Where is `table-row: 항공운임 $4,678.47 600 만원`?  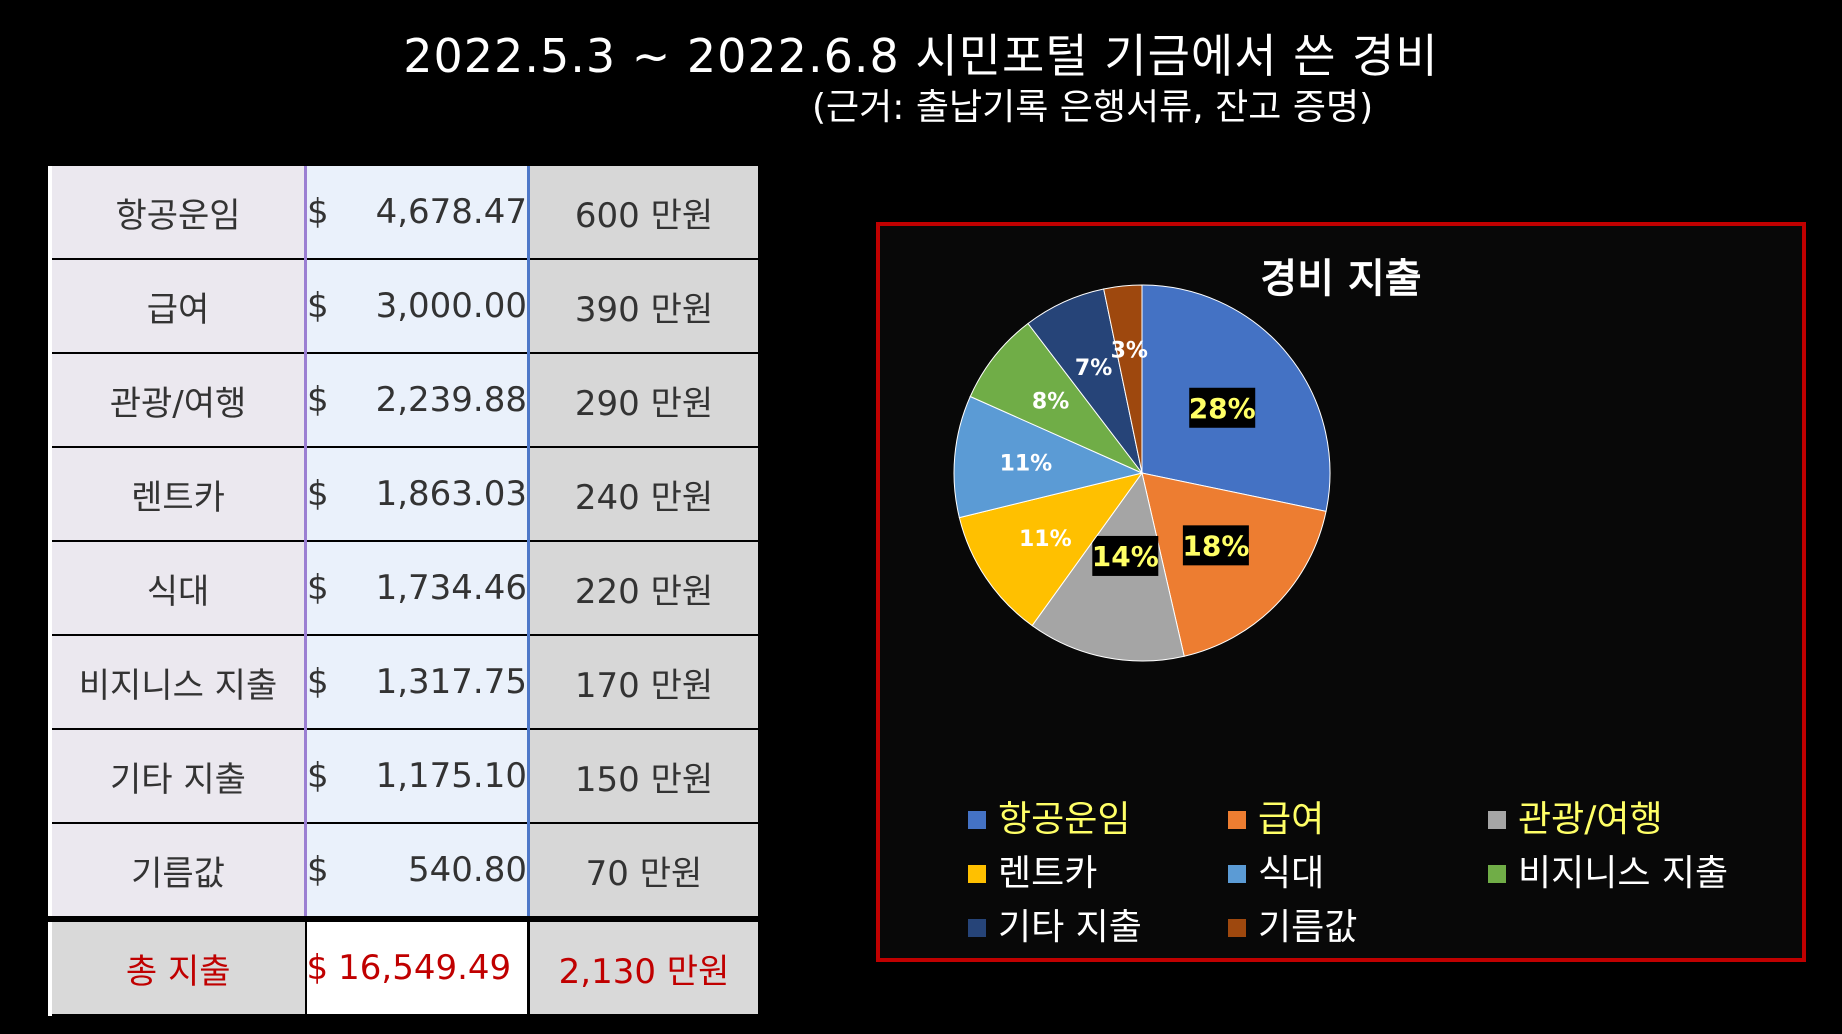
table-row: 항공운임 $4,678.47 600 만원 is located at coordinates (403, 213).